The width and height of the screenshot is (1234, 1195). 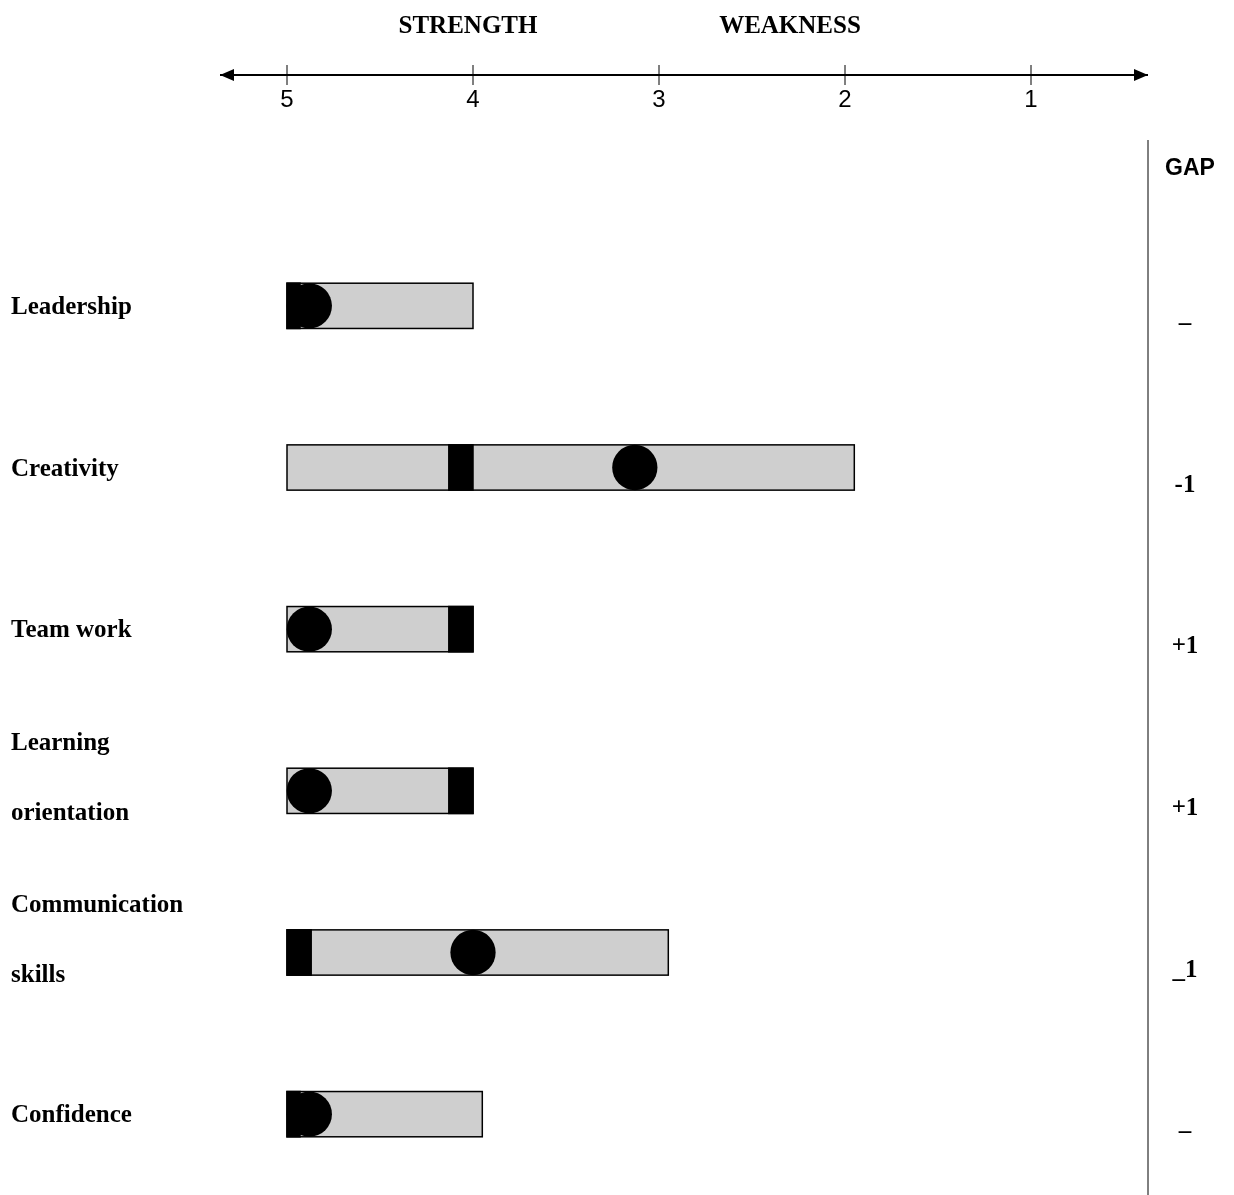 What do you see at coordinates (97, 938) in the screenshot?
I see `category-label: Communication skills` at bounding box center [97, 938].